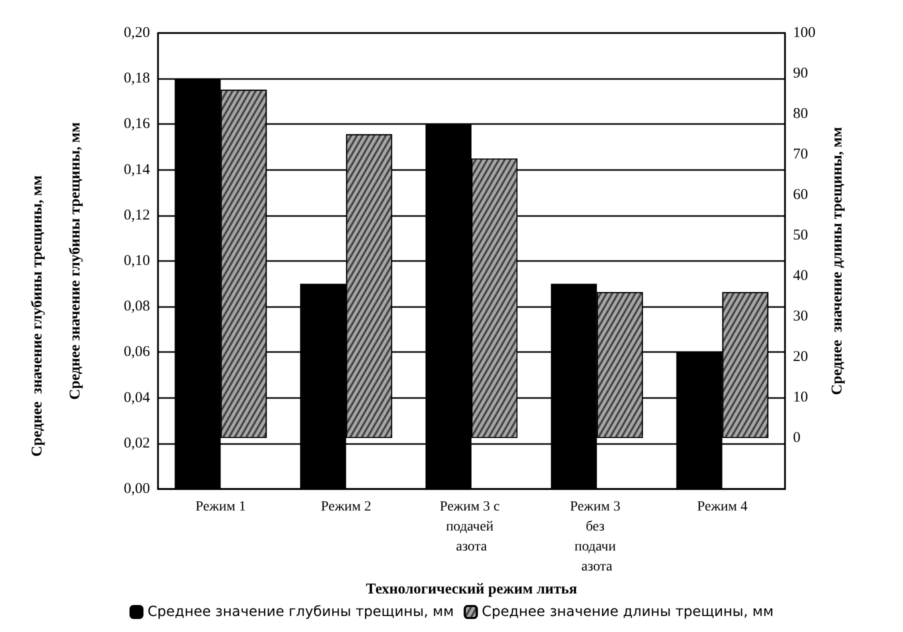  What do you see at coordinates (137, 215) in the screenshot?
I see `y-tick-label: 0,12` at bounding box center [137, 215].